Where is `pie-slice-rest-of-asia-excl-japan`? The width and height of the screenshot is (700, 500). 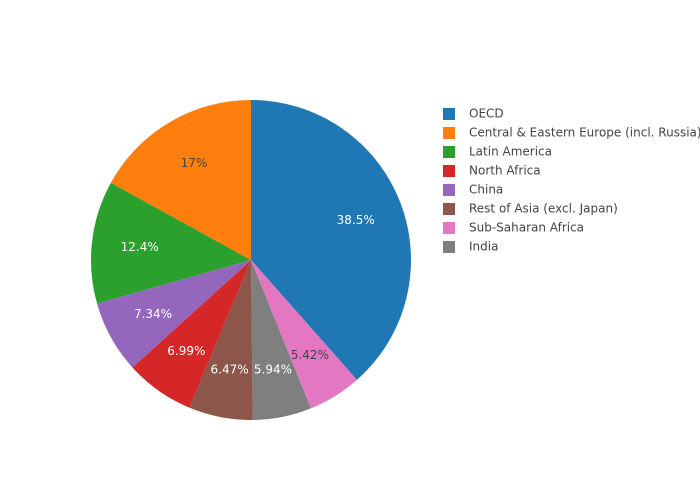
pie-slice-rest-of-asia-excl-japan is located at coordinates (221, 340).